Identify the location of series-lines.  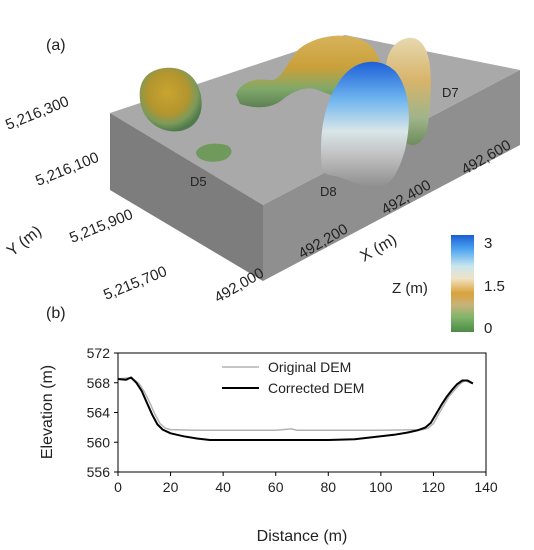
(295, 408).